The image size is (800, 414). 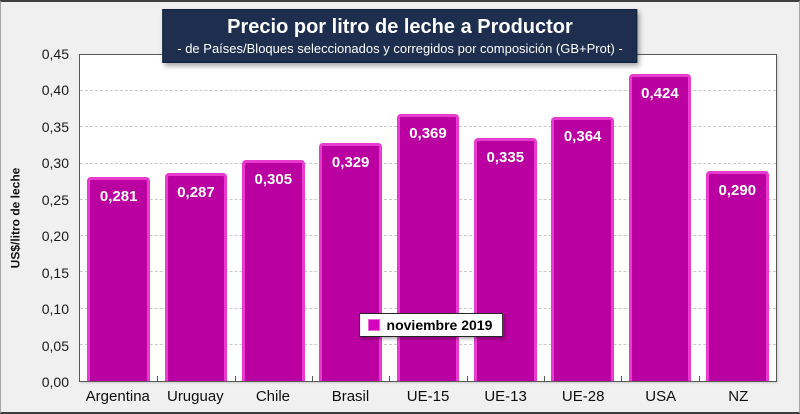 I want to click on legend: noviembre 2019, so click(x=431, y=325).